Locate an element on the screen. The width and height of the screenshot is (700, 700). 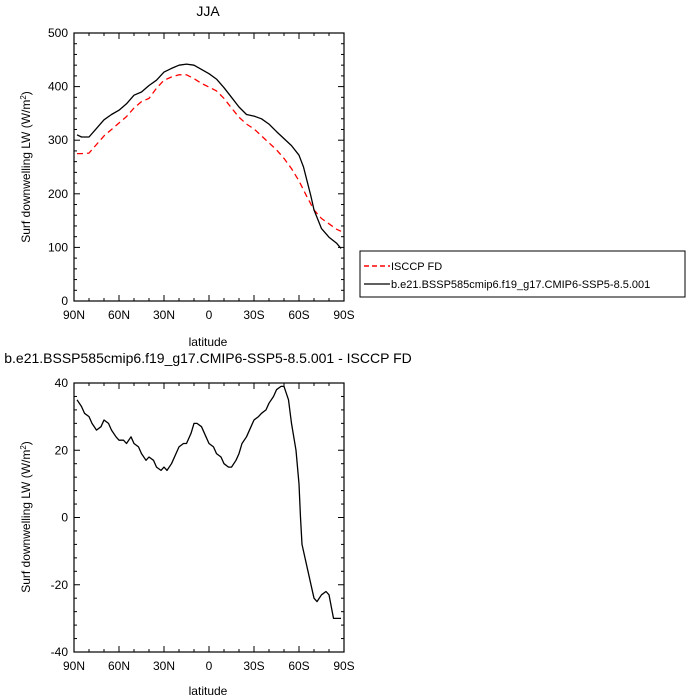
chart-top-xtick-label: 90N is located at coordinates (74, 315).